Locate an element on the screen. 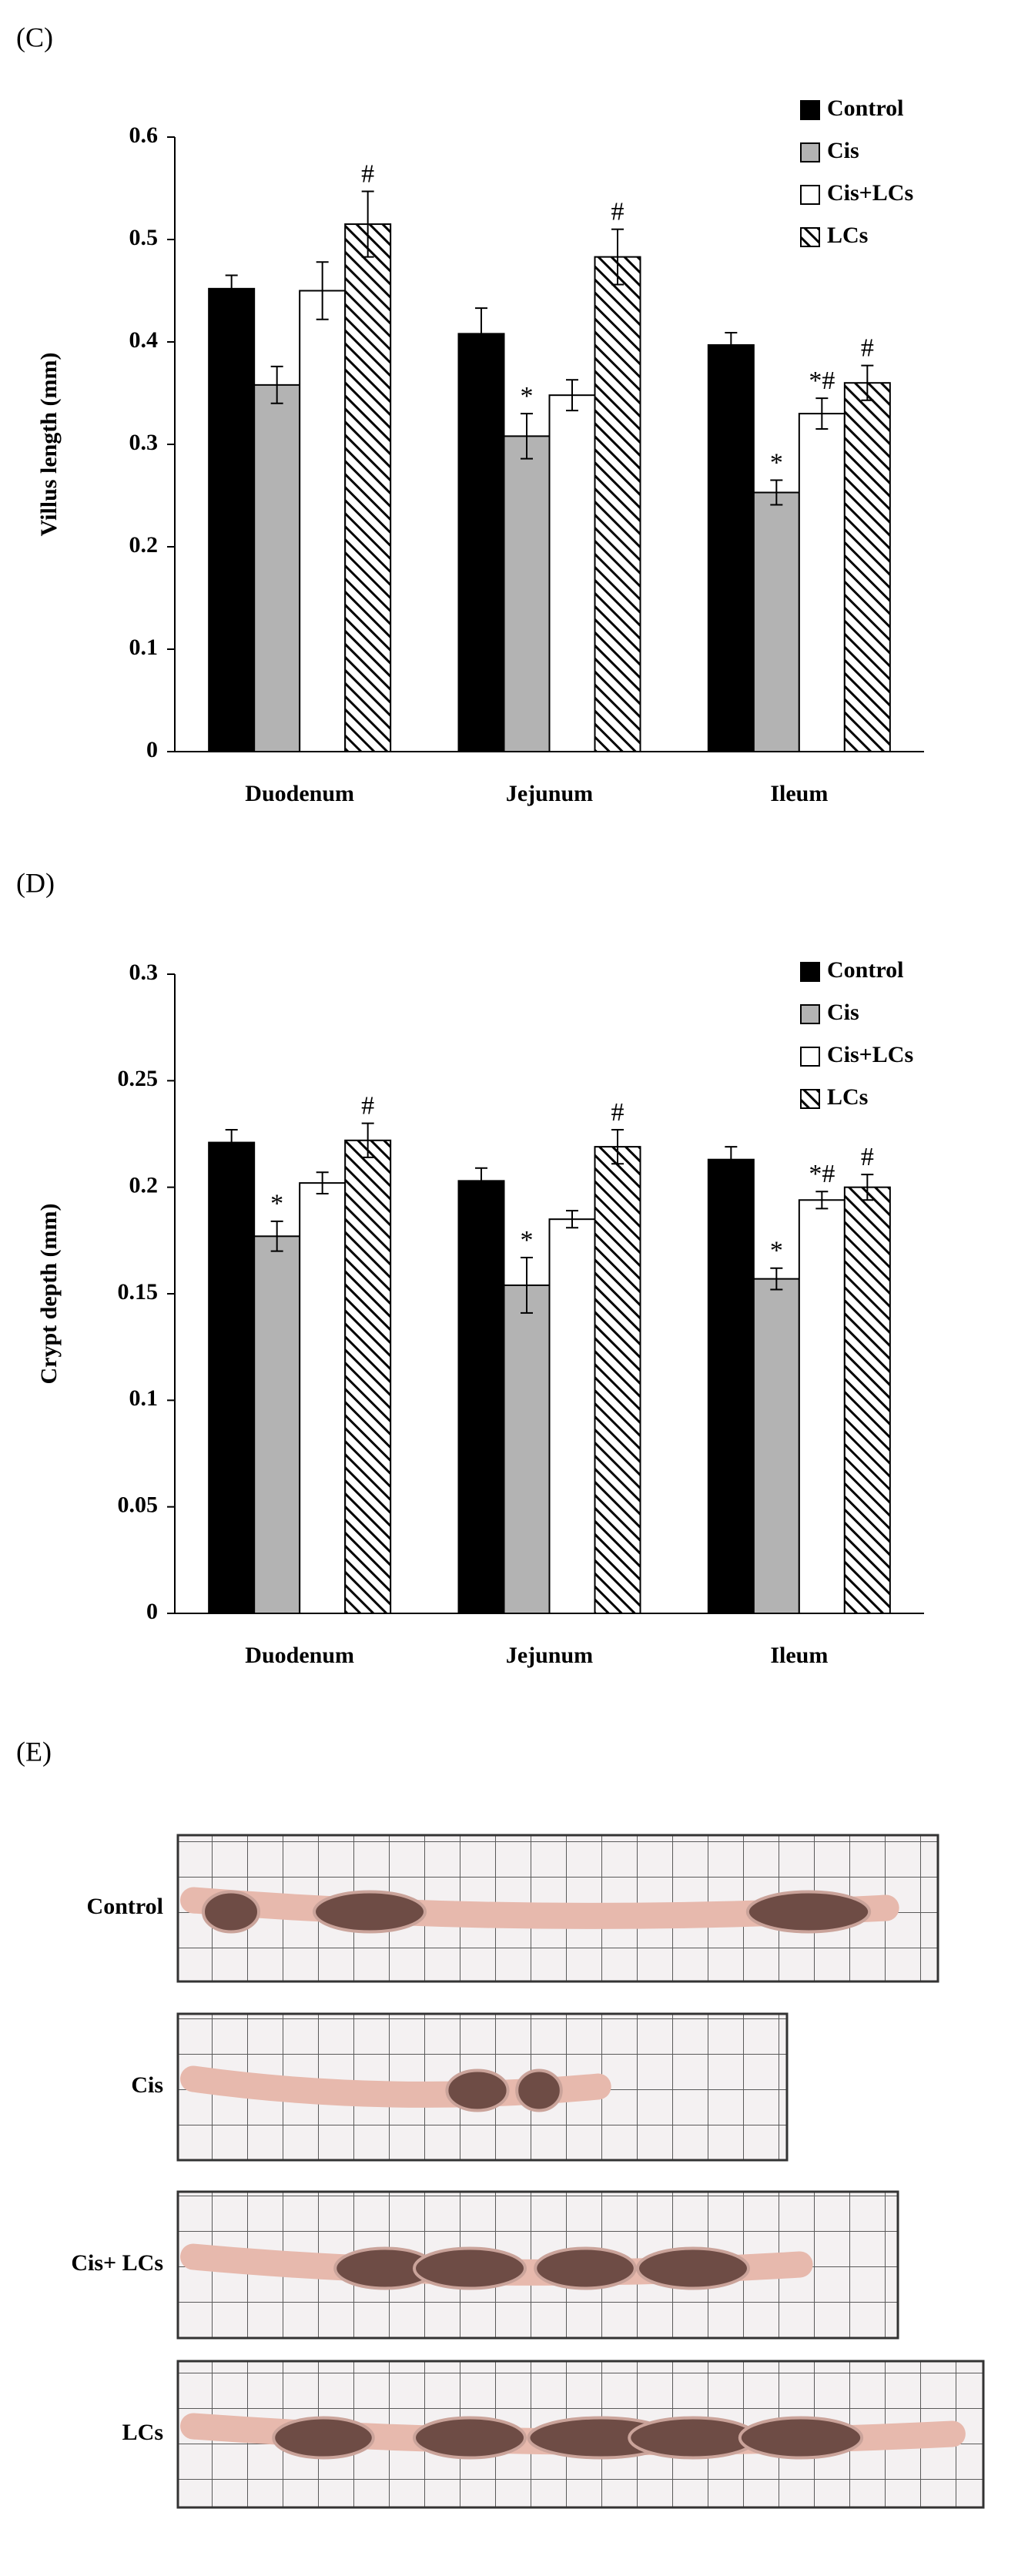  photo-row-label: LCs is located at coordinates (142, 2432).